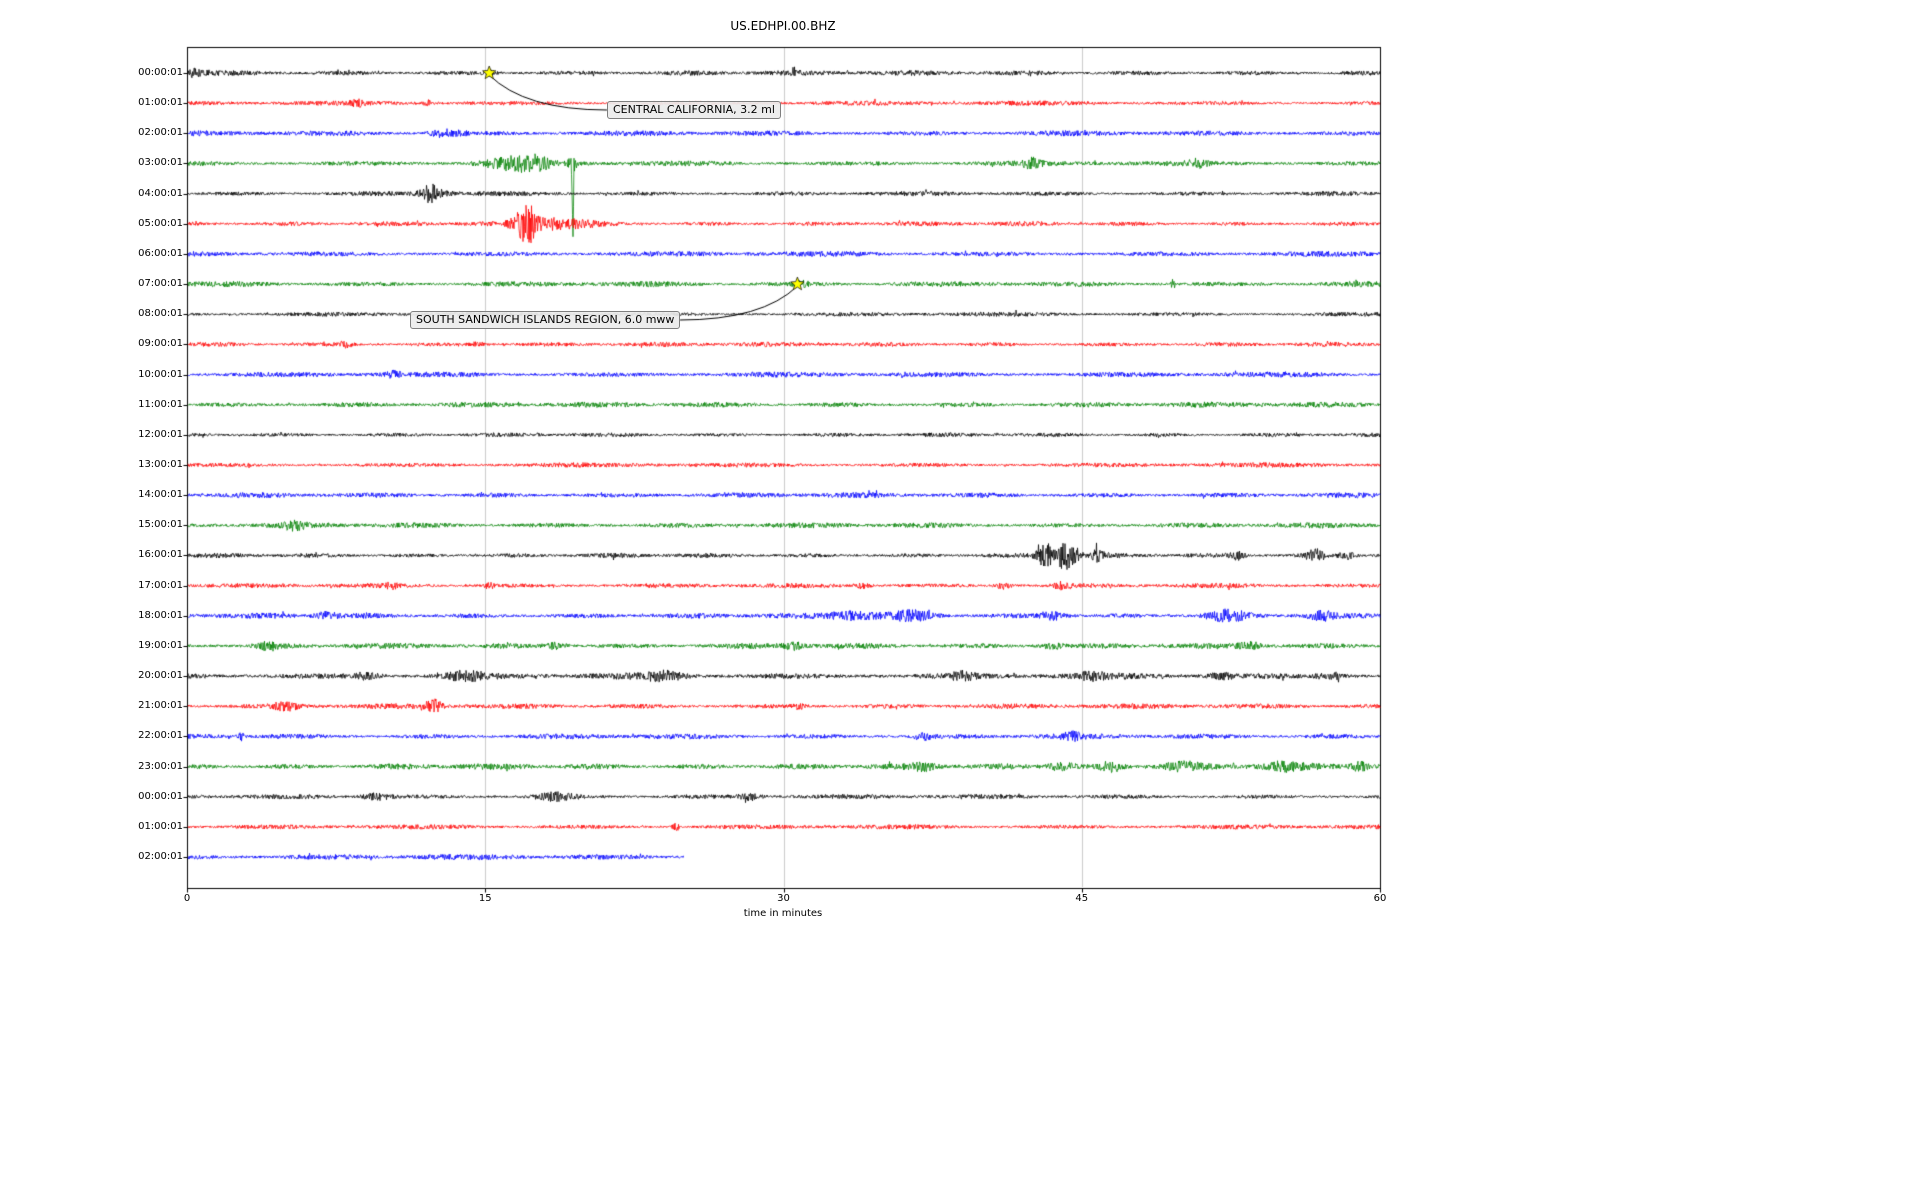 The image size is (1920, 1200). I want to click on trace-time-label: 06:00:01, so click(160, 253).